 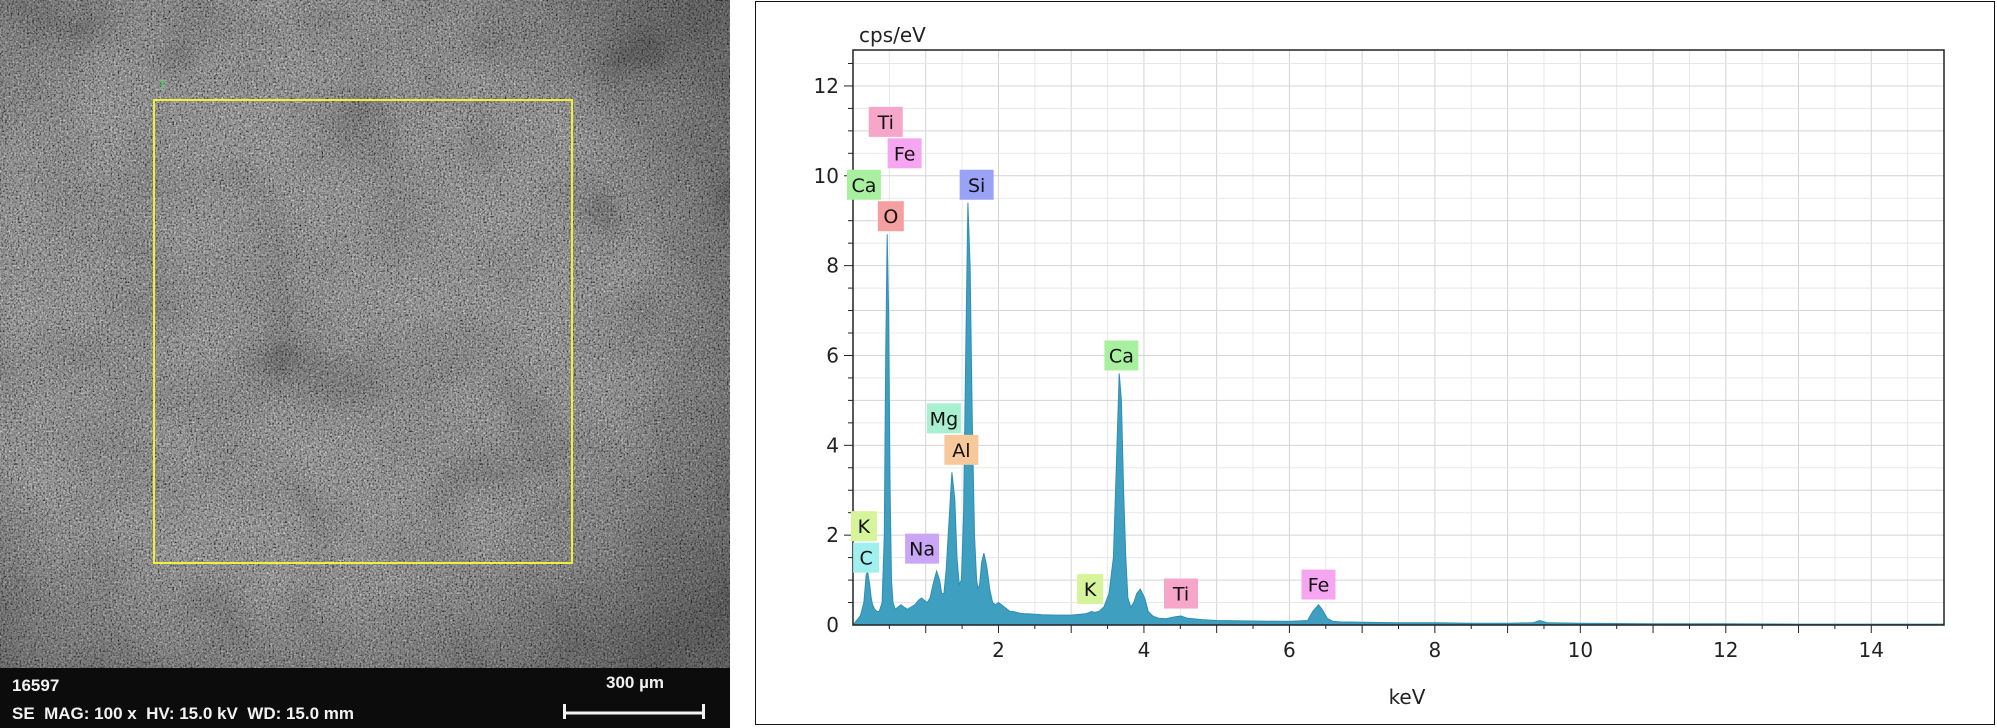 What do you see at coordinates (1725, 650) in the screenshot?
I see `x-tick-label: 12` at bounding box center [1725, 650].